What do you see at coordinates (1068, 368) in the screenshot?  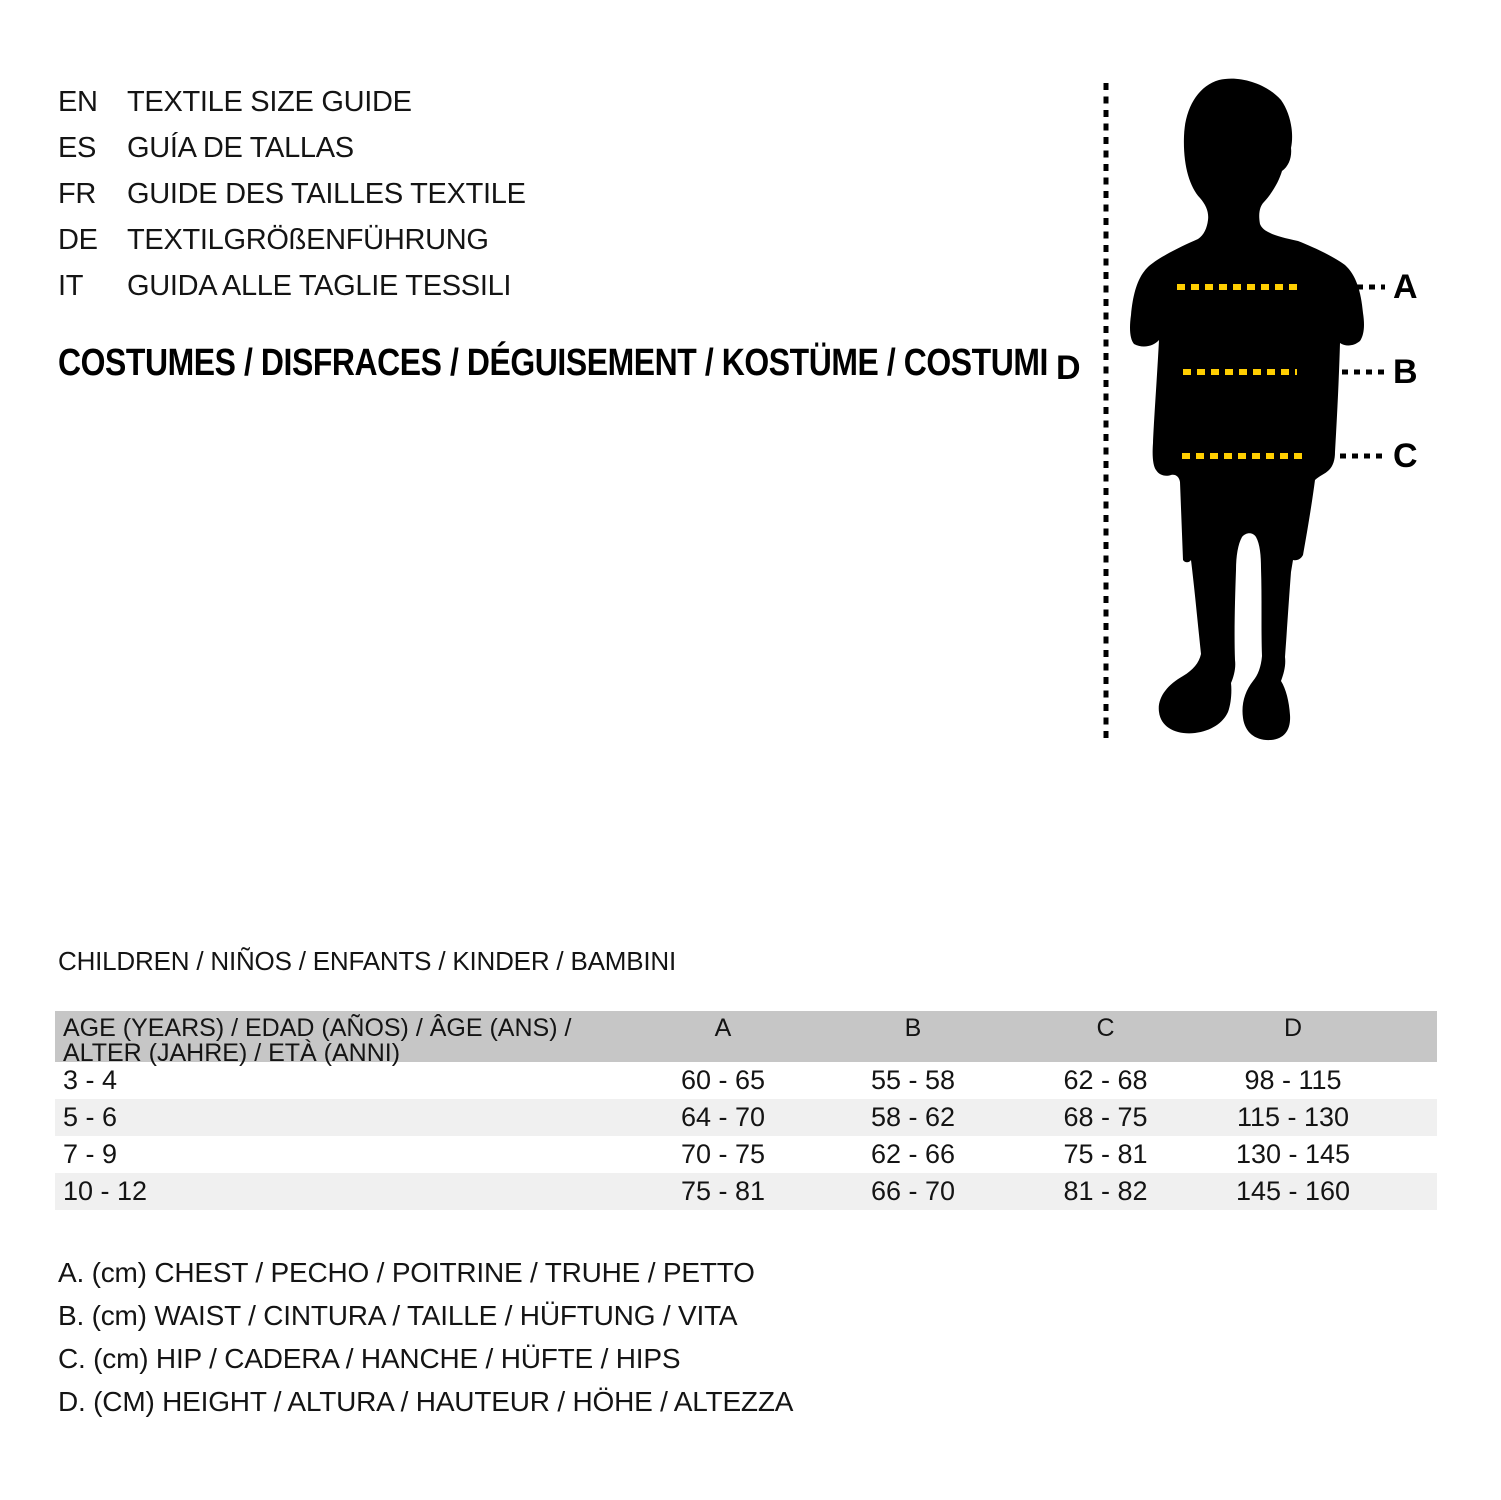 I see `measure-label-height: D` at bounding box center [1068, 368].